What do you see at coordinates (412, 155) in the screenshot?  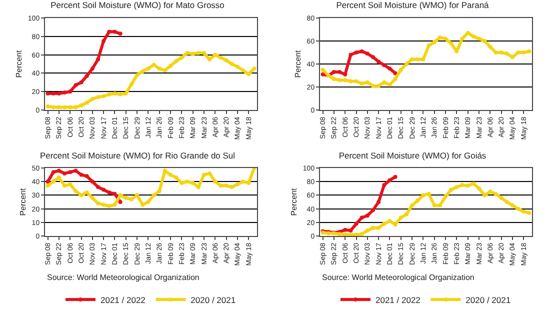 I see `chart-title: Percent Soil Moisture (WMO) for Goiás` at bounding box center [412, 155].